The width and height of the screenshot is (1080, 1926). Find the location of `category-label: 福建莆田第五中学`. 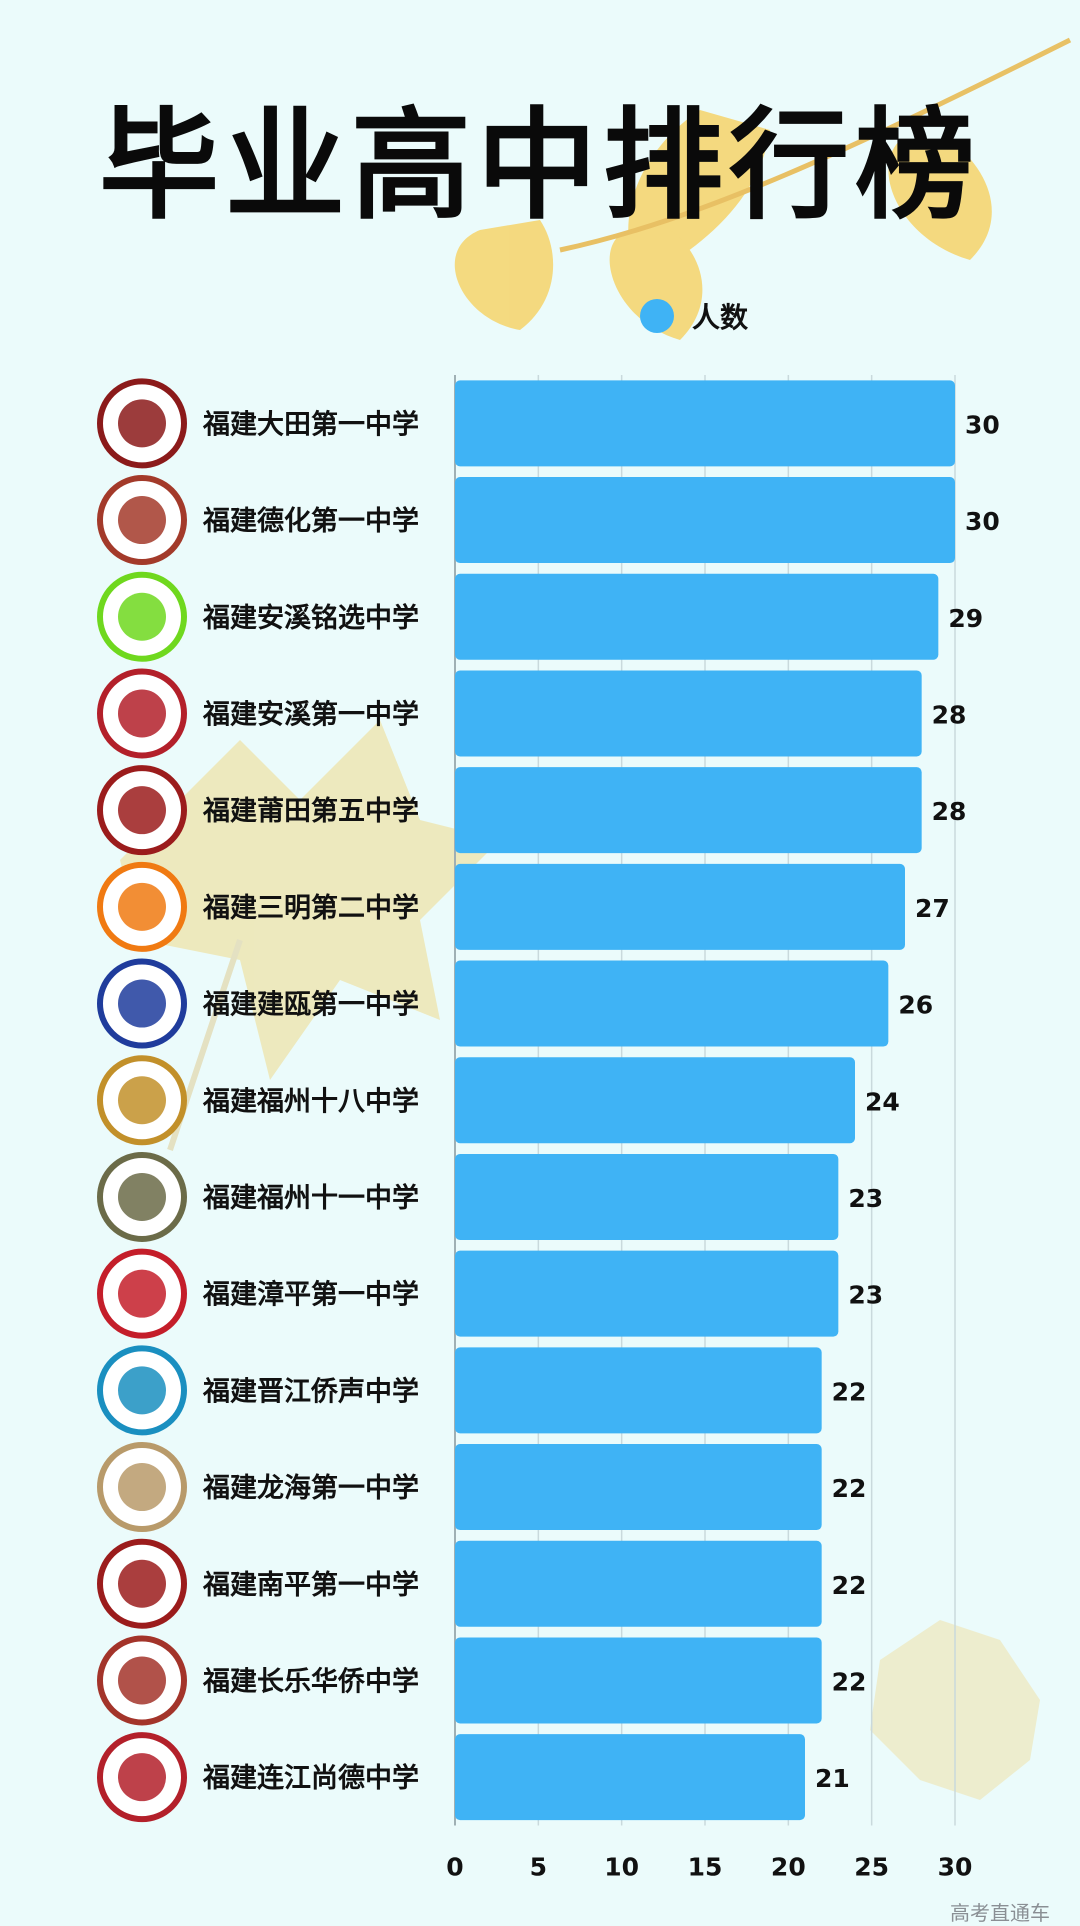

category-label: 福建莆田第五中学 is located at coordinates (310, 811).